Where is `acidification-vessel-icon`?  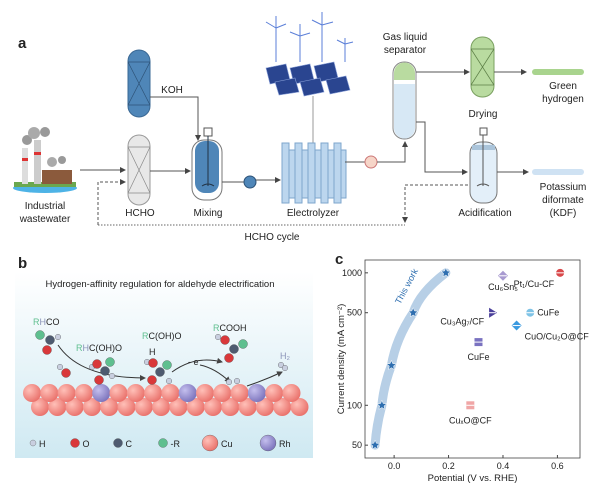
acidification-vessel-icon is located at coordinates (483, 165).